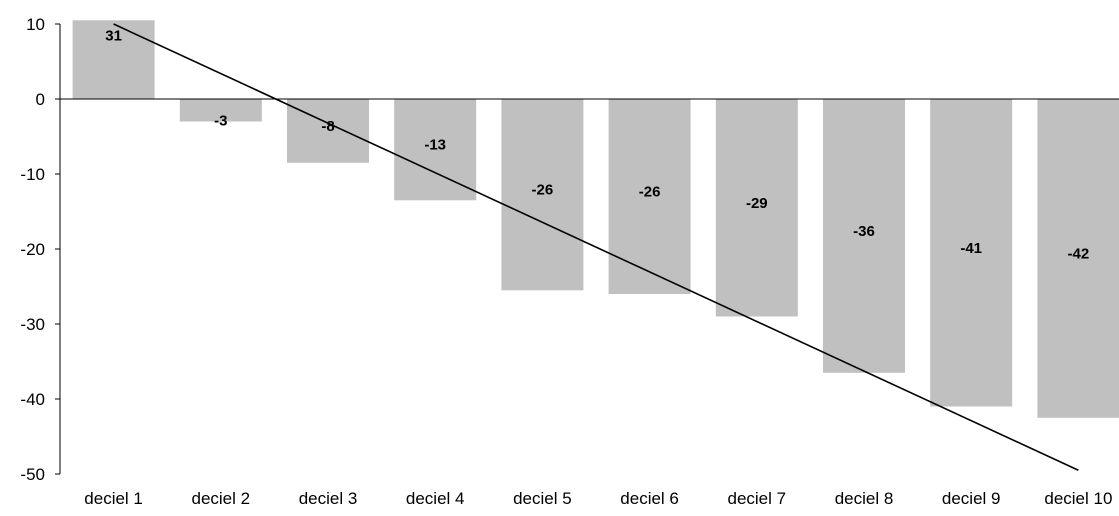  I want to click on x-tick-label-8: deciel 8, so click(864, 498).